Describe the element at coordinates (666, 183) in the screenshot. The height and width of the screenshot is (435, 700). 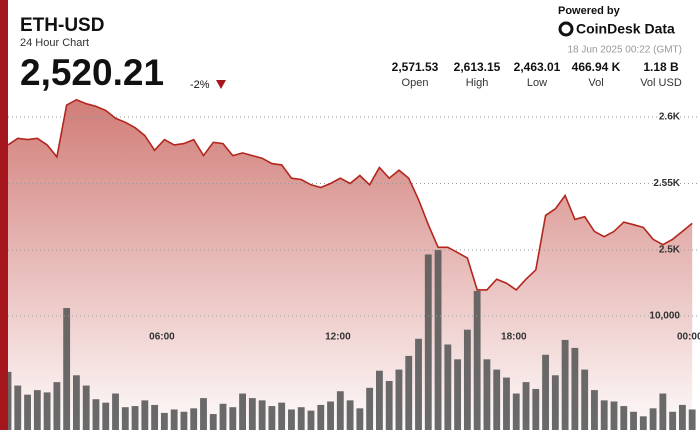
I see `y-tick-label: 2.55K` at that location.